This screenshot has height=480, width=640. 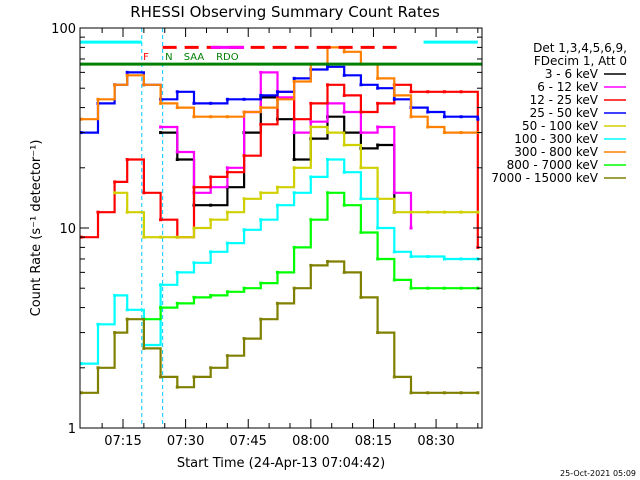 I want to click on legend-entry-label: 3 - 6 keV, so click(x=572, y=74).